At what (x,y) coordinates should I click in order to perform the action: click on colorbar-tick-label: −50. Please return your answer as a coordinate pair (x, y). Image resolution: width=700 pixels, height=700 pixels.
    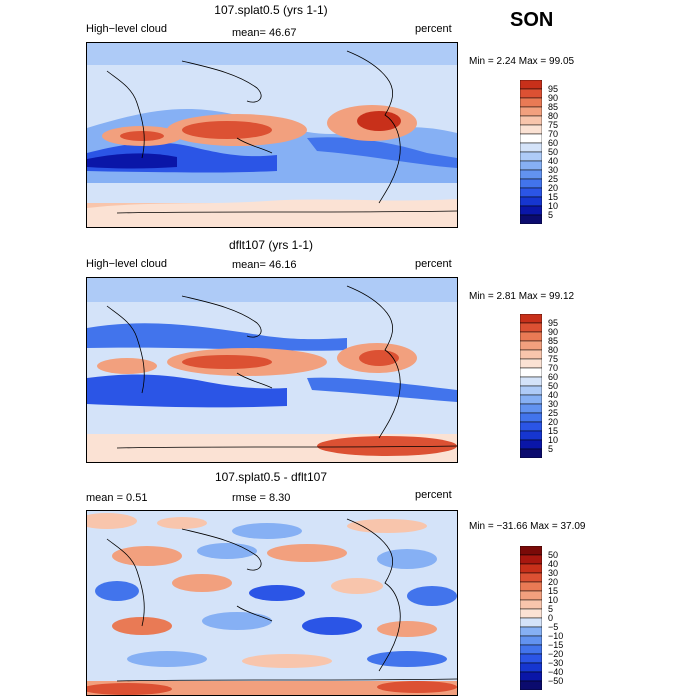
    Looking at the image, I should click on (556, 681).